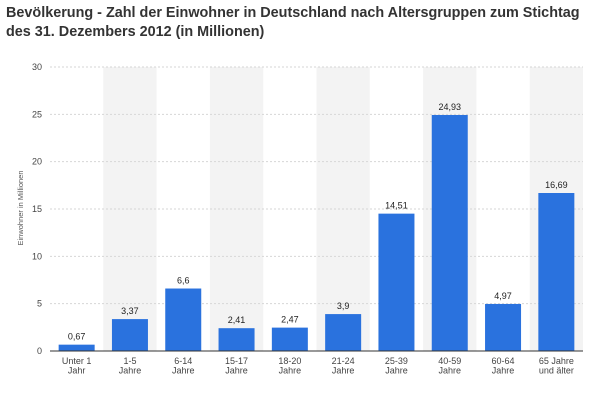 This screenshot has width=600, height=400. I want to click on y-axis: 0 5 10 15 20 25 30, so click(37, 209).